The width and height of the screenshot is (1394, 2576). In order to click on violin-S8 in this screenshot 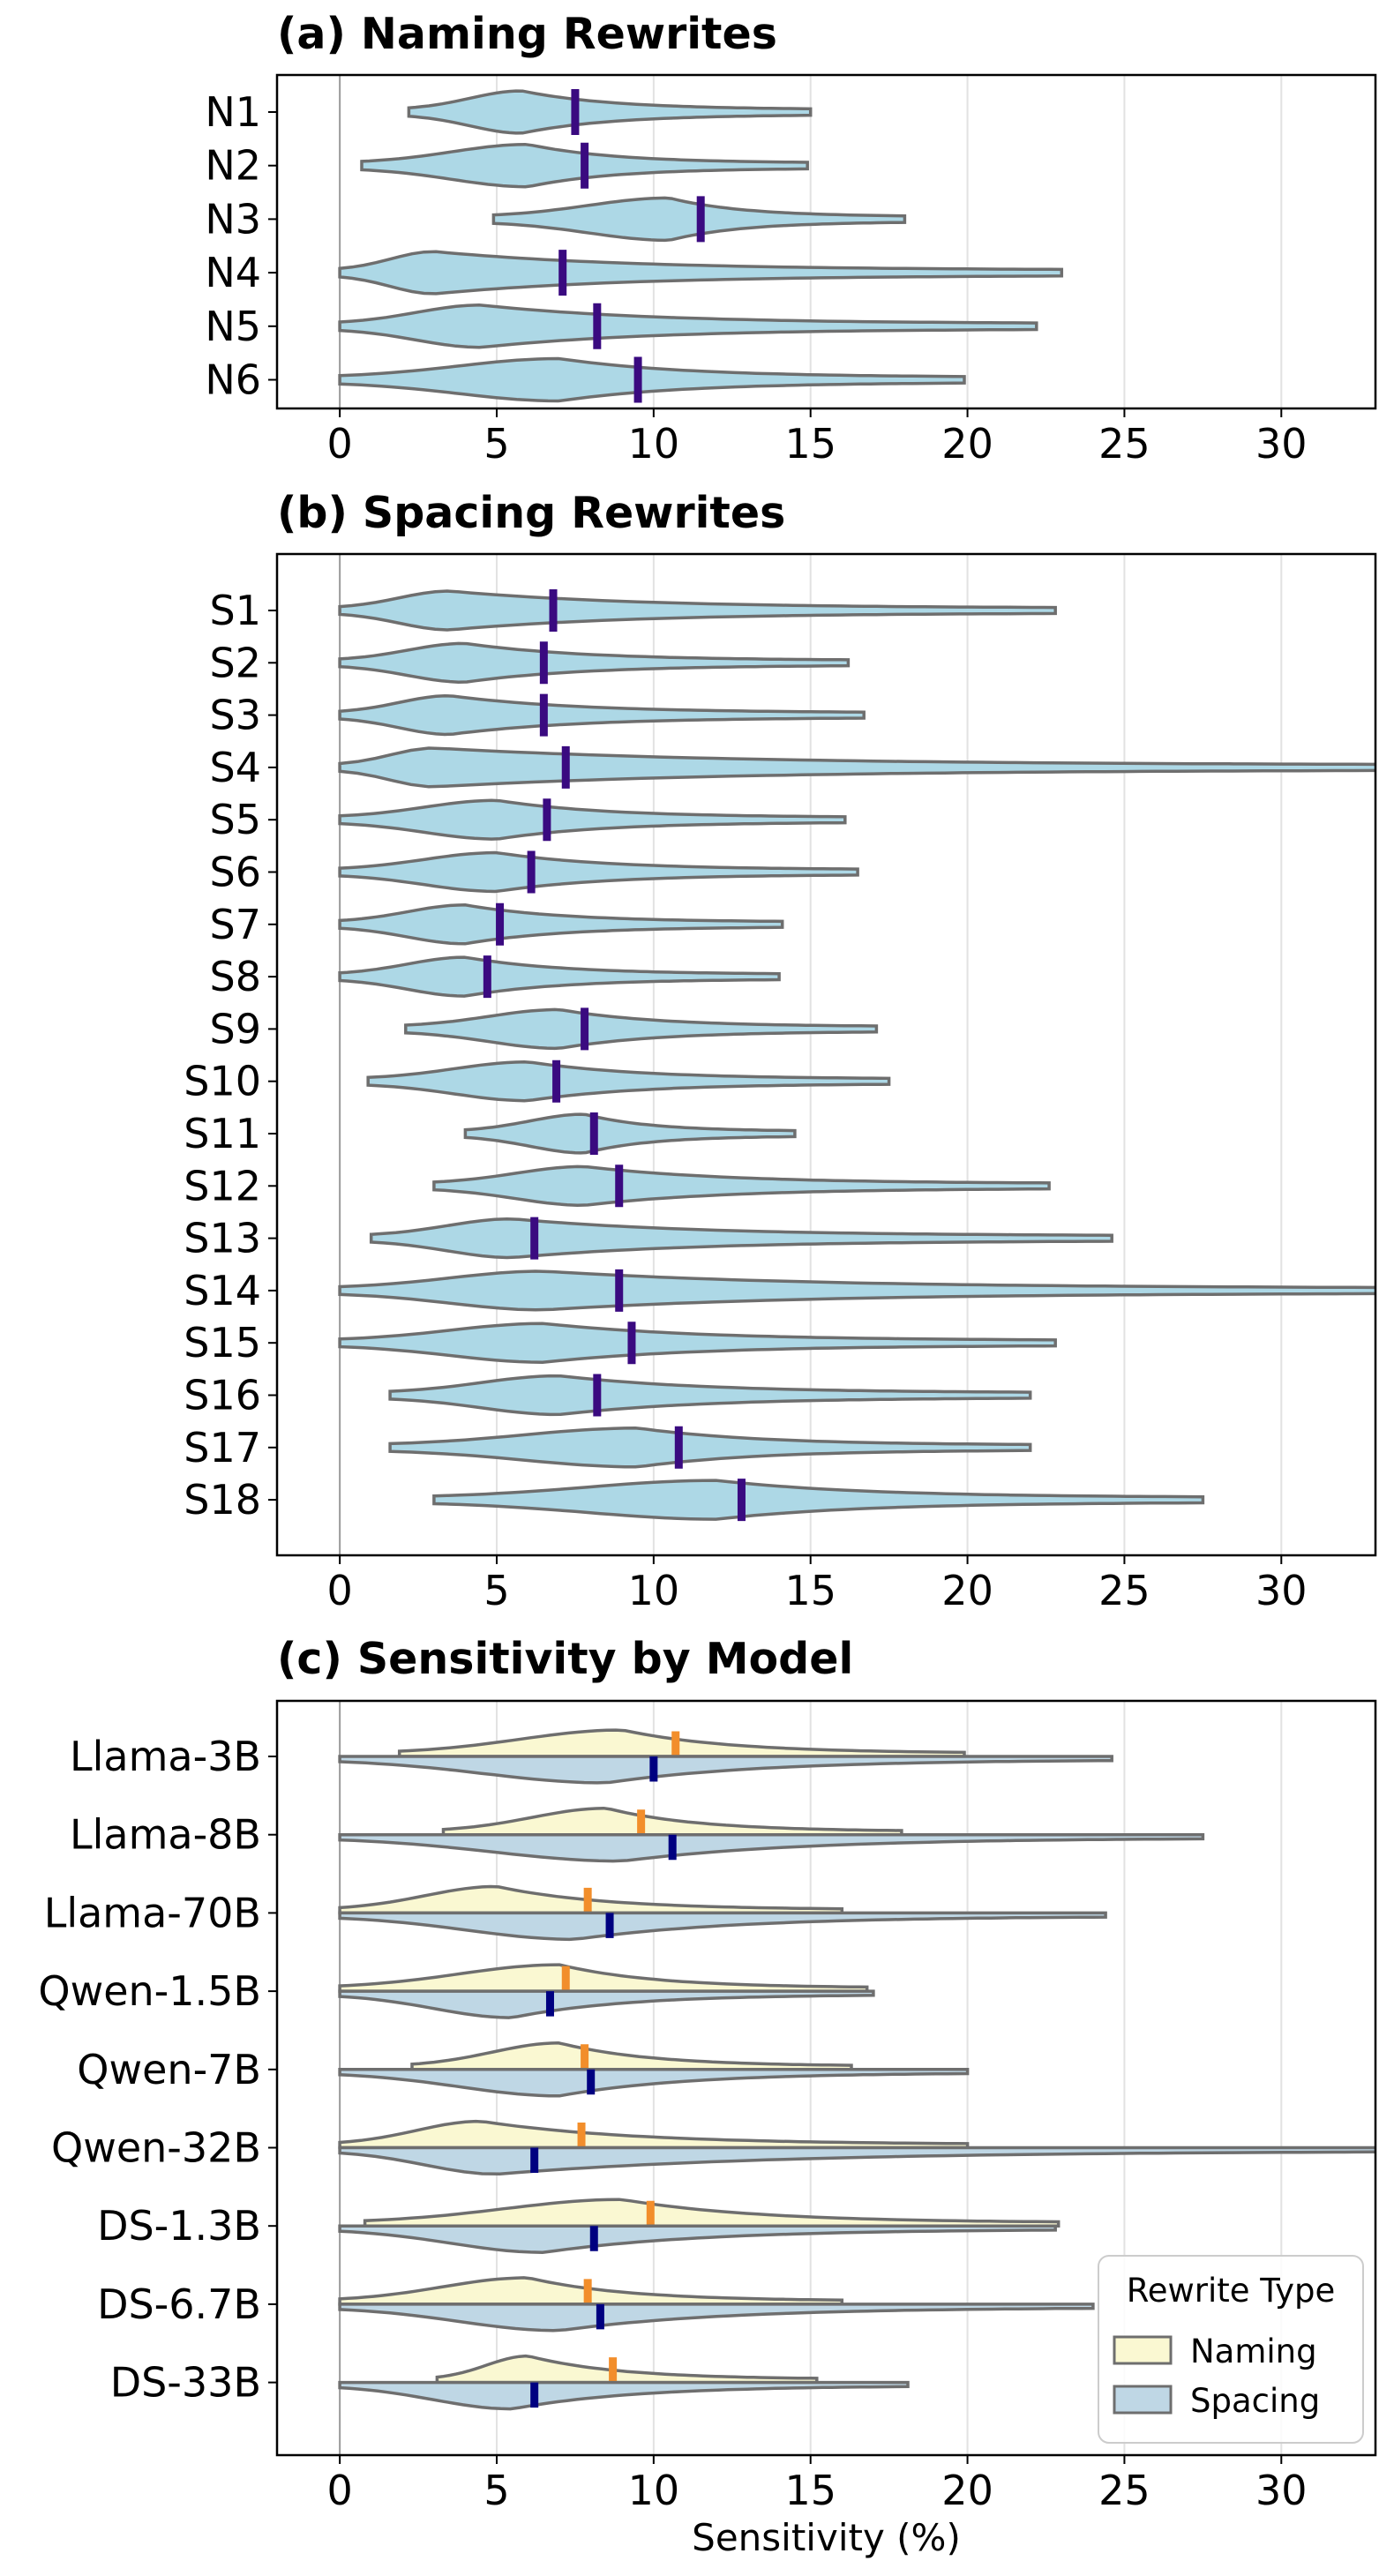, I will do `click(560, 977)`.